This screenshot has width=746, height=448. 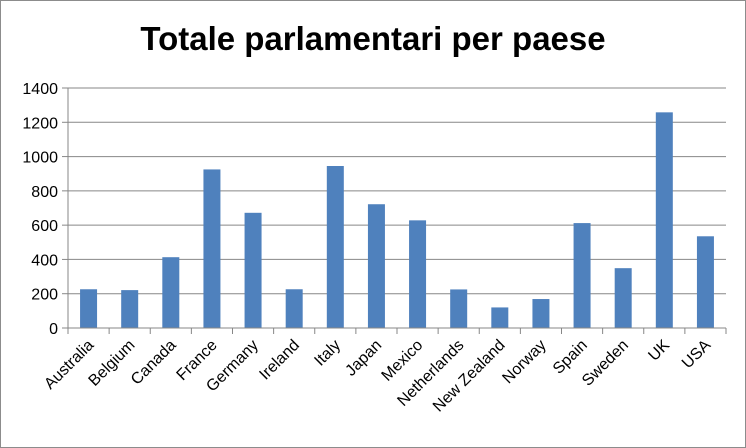 I want to click on x-tick-label: Belgium, so click(x=112, y=363).